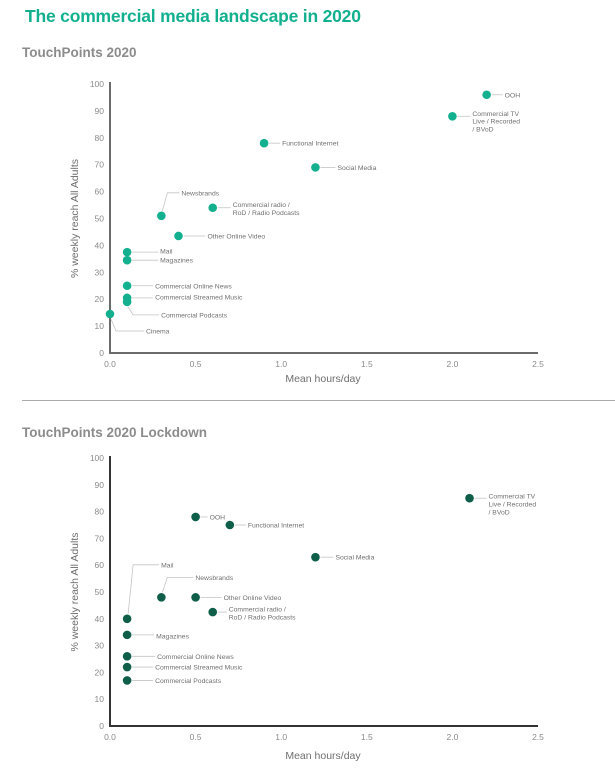  Describe the element at coordinates (236, 236) in the screenshot. I see `data-point-label: Other Online Video` at that location.